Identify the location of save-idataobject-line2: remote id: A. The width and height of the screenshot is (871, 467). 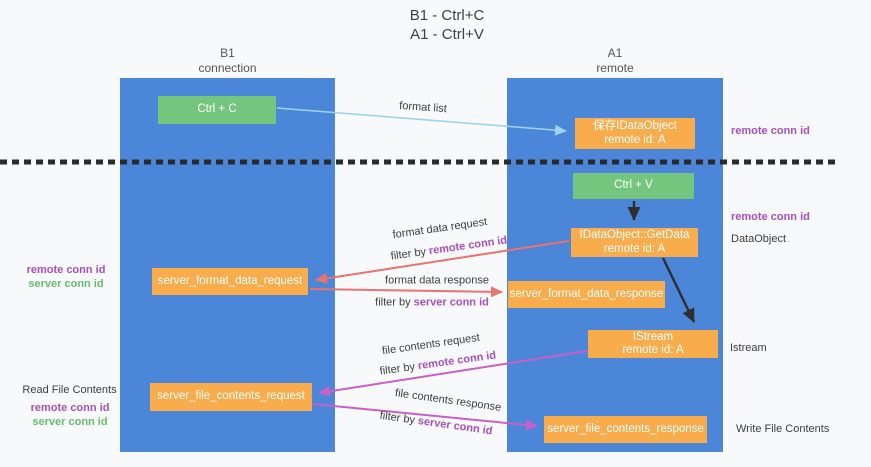
(635, 139).